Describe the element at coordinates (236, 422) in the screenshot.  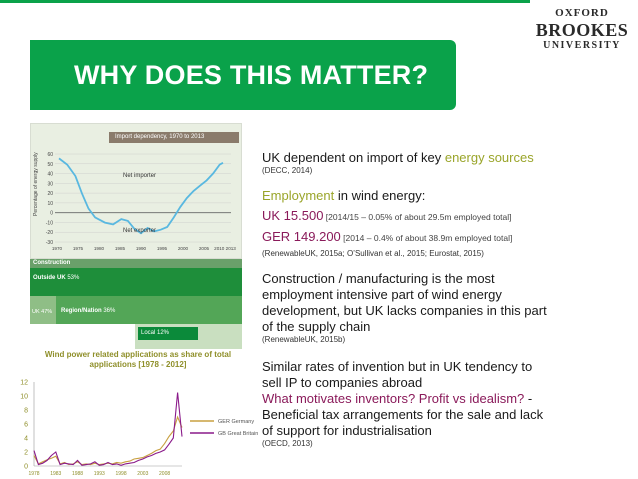
I see `legend-label: GER Germany` at that location.